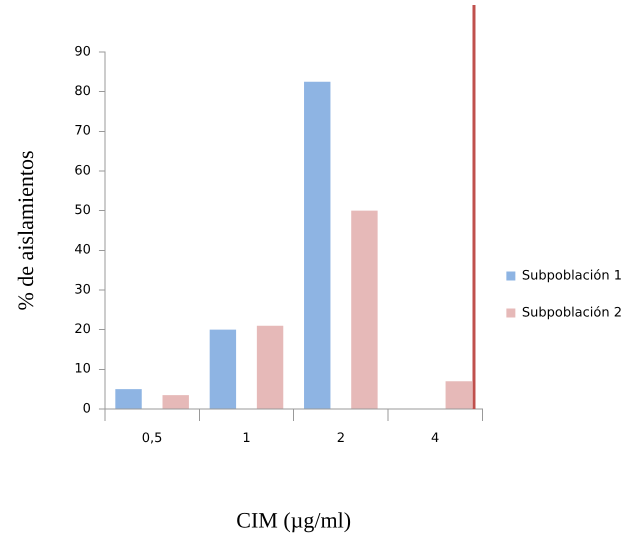  I want to click on x-tick-label: 1, so click(246, 438).